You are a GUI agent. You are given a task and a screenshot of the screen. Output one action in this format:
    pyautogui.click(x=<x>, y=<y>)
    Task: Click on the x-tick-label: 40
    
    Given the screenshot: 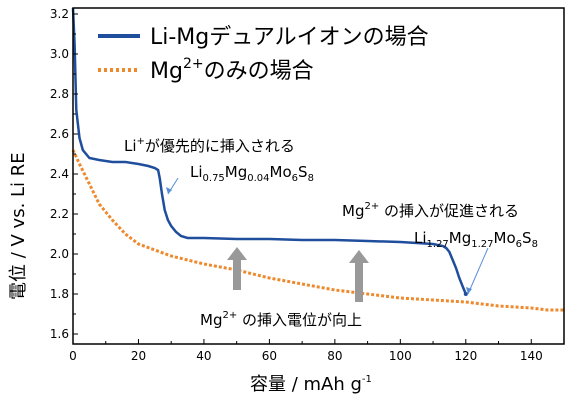 What is the action you would take?
    pyautogui.click(x=203, y=356)
    